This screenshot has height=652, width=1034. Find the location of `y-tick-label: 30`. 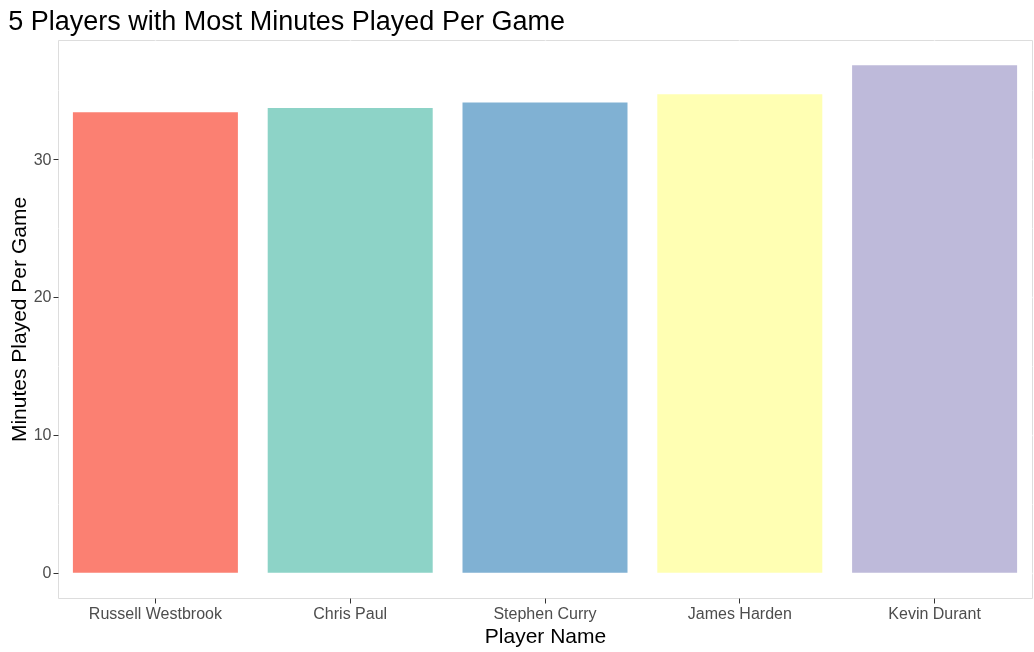

y-tick-label: 30 is located at coordinates (42, 159).